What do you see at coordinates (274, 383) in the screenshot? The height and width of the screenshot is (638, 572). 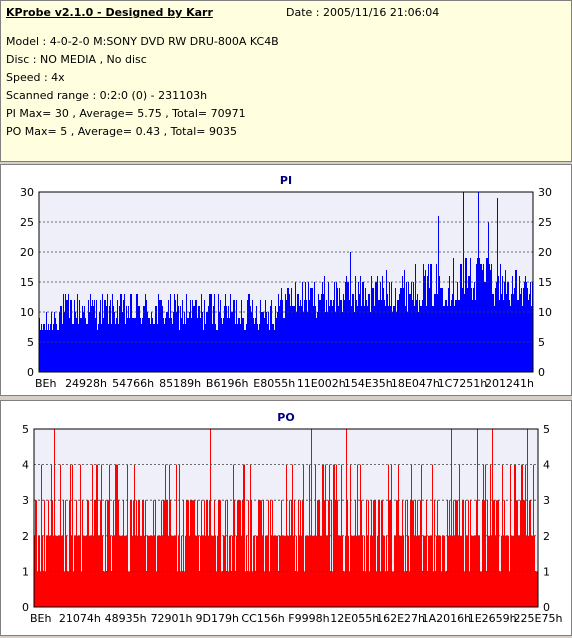 I see `pi-xtick: E8055h` at bounding box center [274, 383].